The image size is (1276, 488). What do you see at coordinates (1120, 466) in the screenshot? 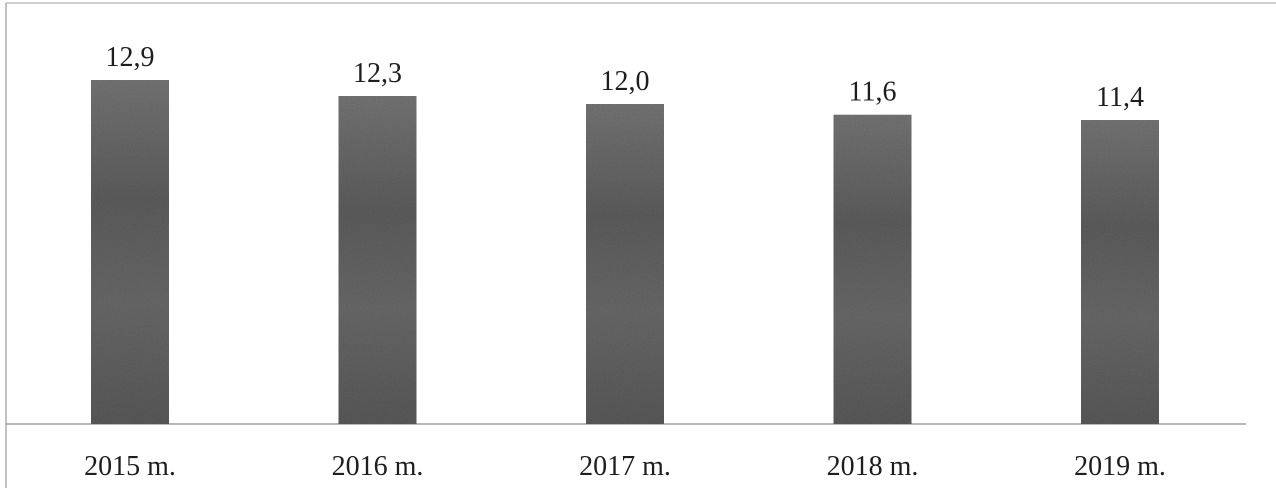
I see `x-tick-label: 2019 m.` at bounding box center [1120, 466].